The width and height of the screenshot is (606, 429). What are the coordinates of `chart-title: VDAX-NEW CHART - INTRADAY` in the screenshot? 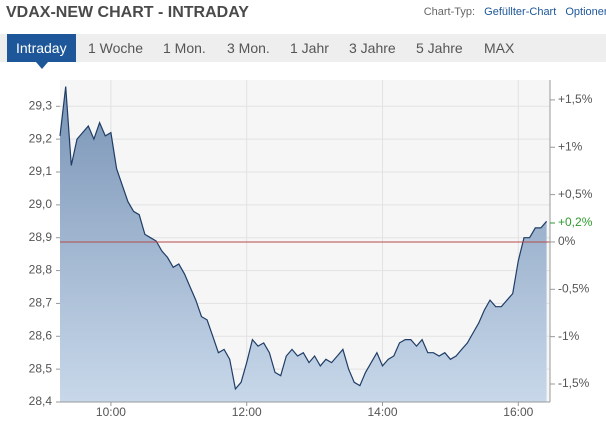 It's located at (127, 12).